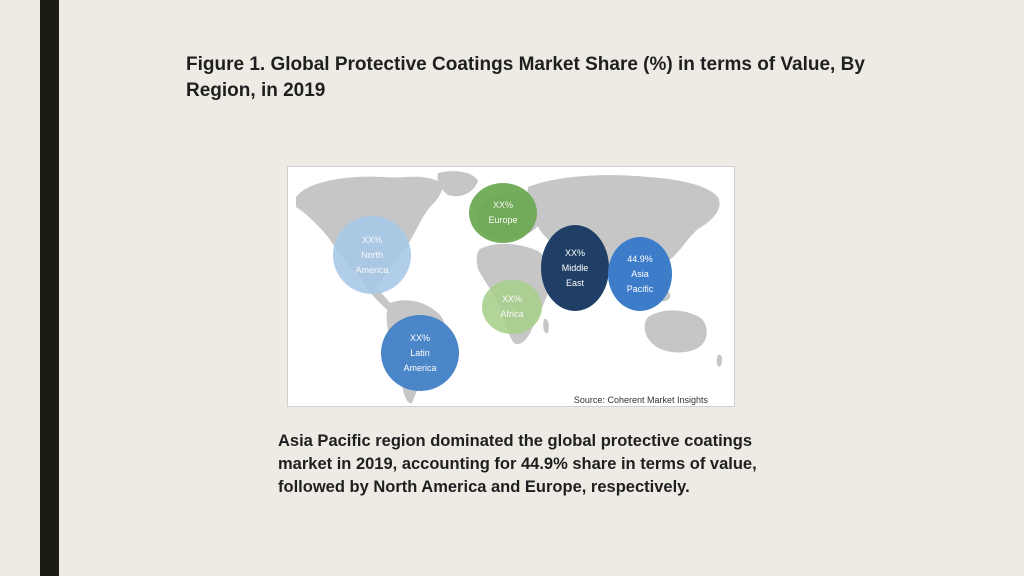 This screenshot has width=1024, height=576. Describe the element at coordinates (511, 299) in the screenshot. I see `africa-share: XX%` at that location.